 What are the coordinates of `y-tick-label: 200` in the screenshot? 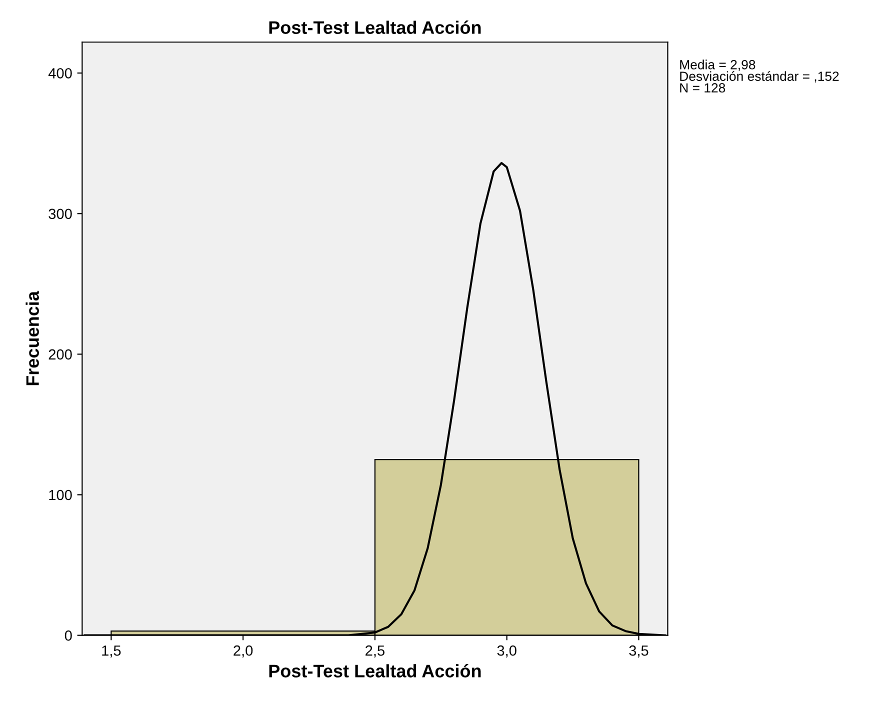 It's located at (60, 354).